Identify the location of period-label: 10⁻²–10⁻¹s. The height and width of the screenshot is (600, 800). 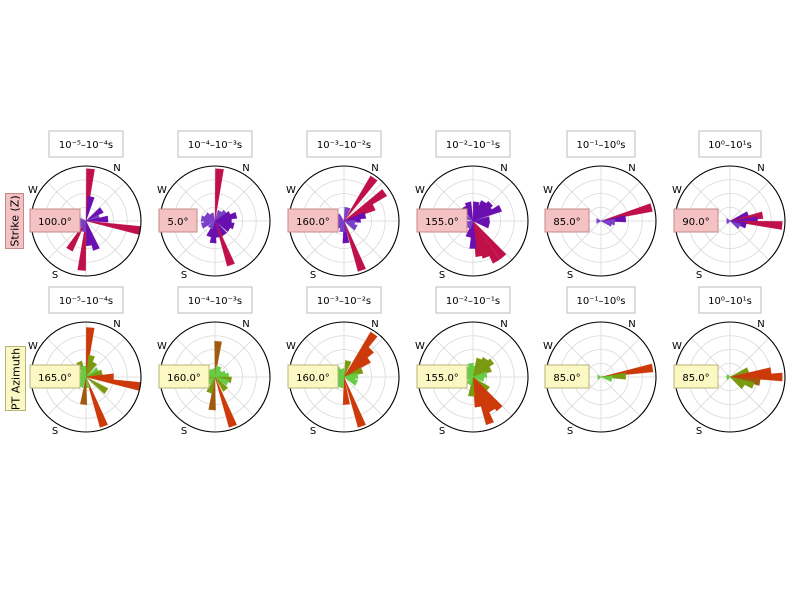
(473, 301).